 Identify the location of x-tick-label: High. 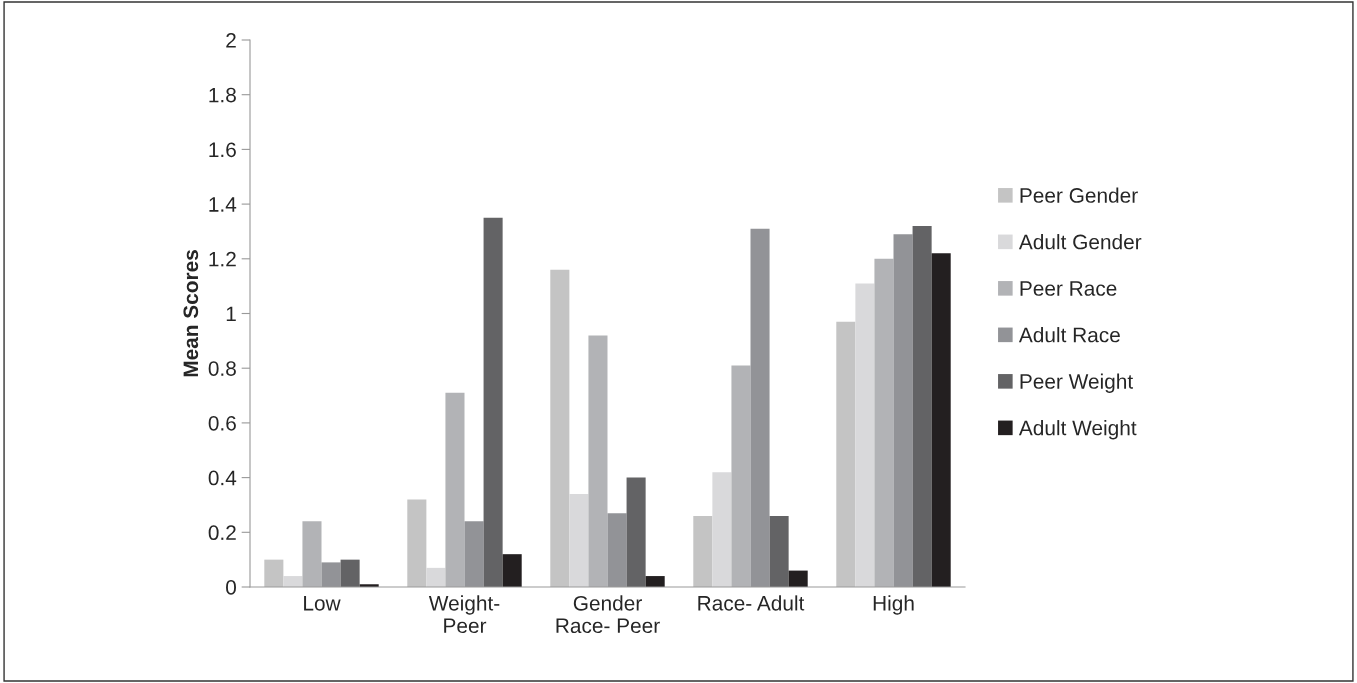
(893, 605).